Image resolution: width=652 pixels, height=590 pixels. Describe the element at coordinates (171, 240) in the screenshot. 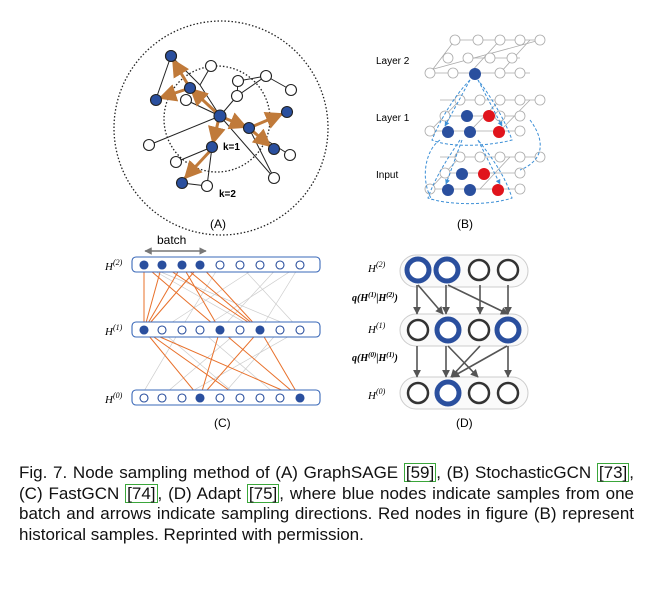

I see `batch-label: batch` at that location.